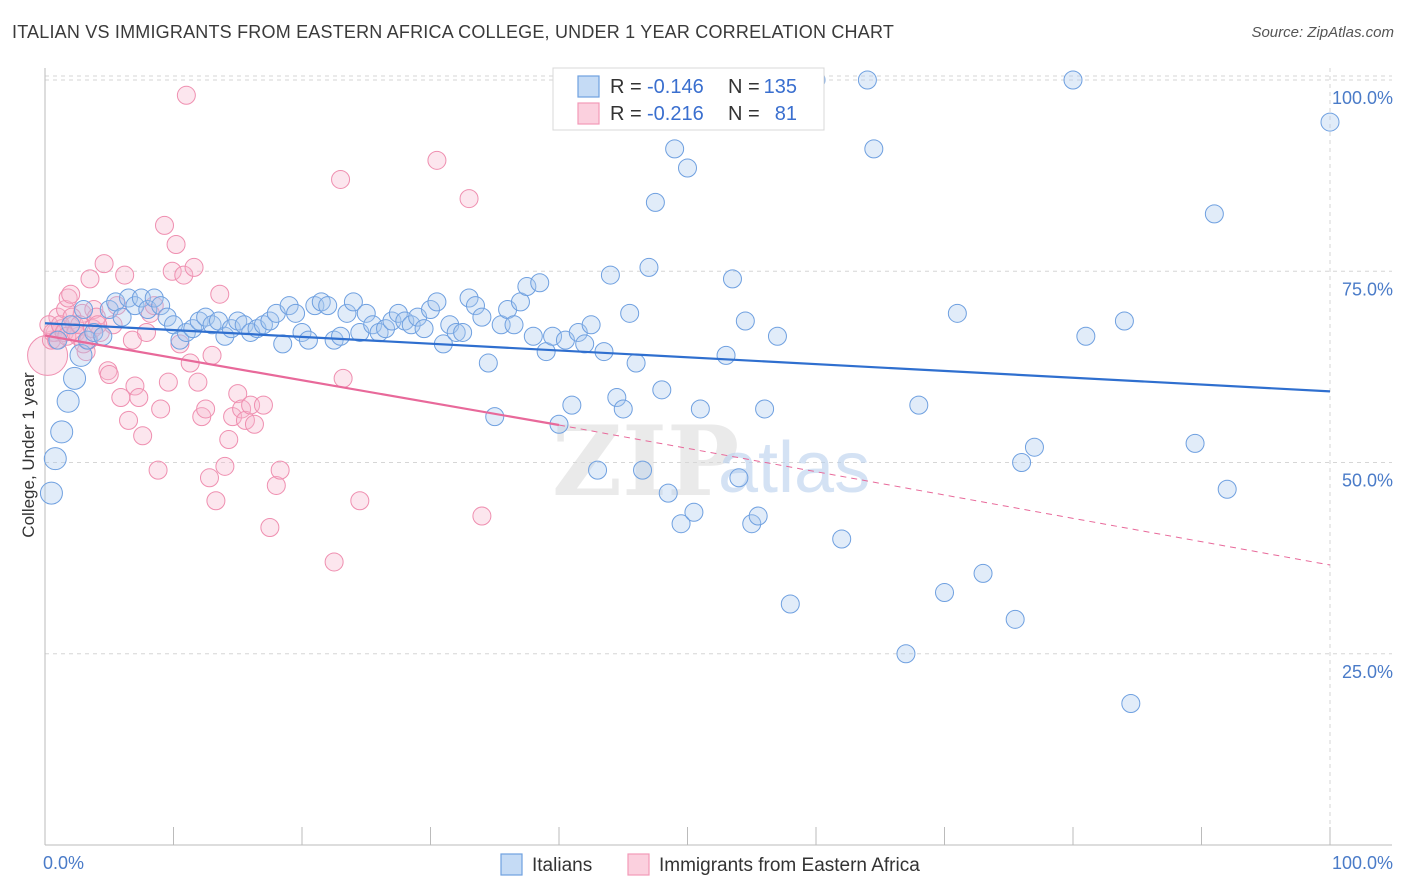  What do you see at coordinates (626, 114) in the screenshot?
I see `legend-top-r-label-immigrants: R =` at bounding box center [626, 114].